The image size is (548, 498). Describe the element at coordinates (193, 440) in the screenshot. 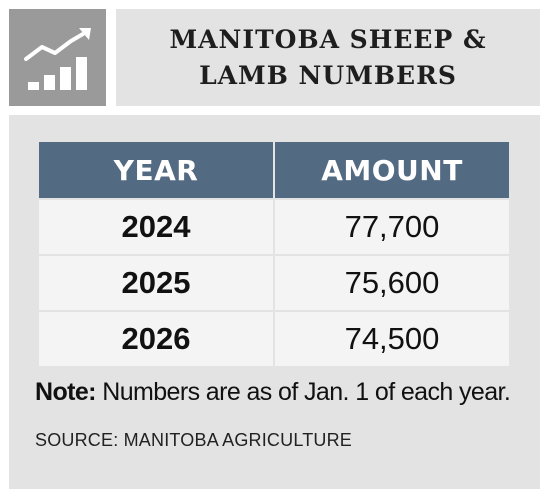

I see `source-credit: SOURCE: MANITOBA AGRICULTURE` at that location.